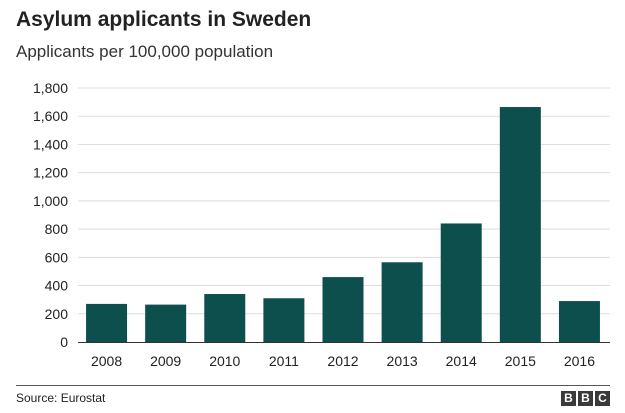  Describe the element at coordinates (61, 398) in the screenshot. I see `source-note: Source: Eurostat` at that location.